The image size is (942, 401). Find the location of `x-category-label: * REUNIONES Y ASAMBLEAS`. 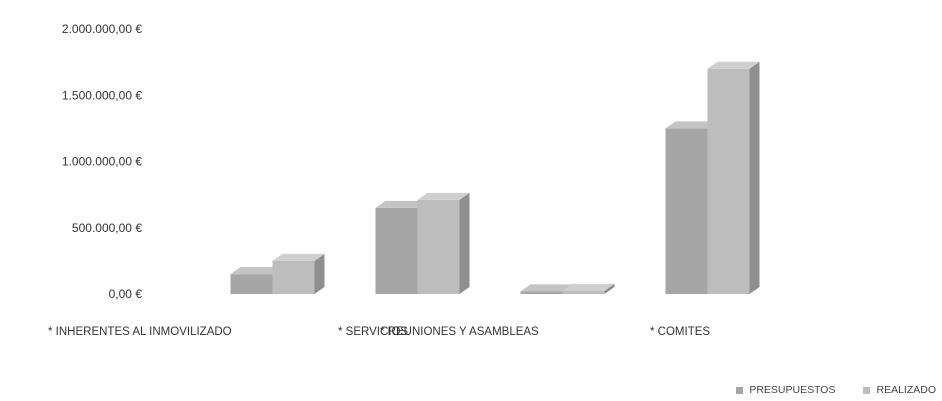

x-category-label: * REUNIONES Y ASAMBLEAS is located at coordinates (459, 332).